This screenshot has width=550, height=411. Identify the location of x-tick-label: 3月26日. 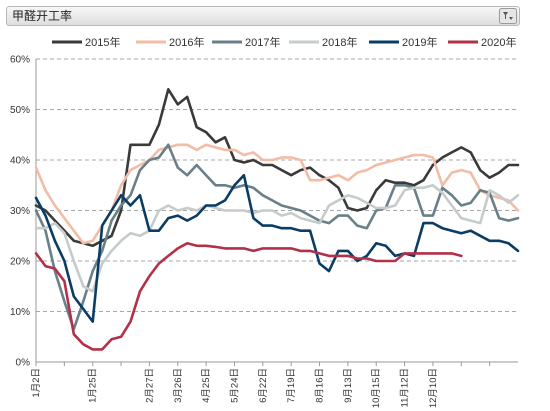
(178, 385).